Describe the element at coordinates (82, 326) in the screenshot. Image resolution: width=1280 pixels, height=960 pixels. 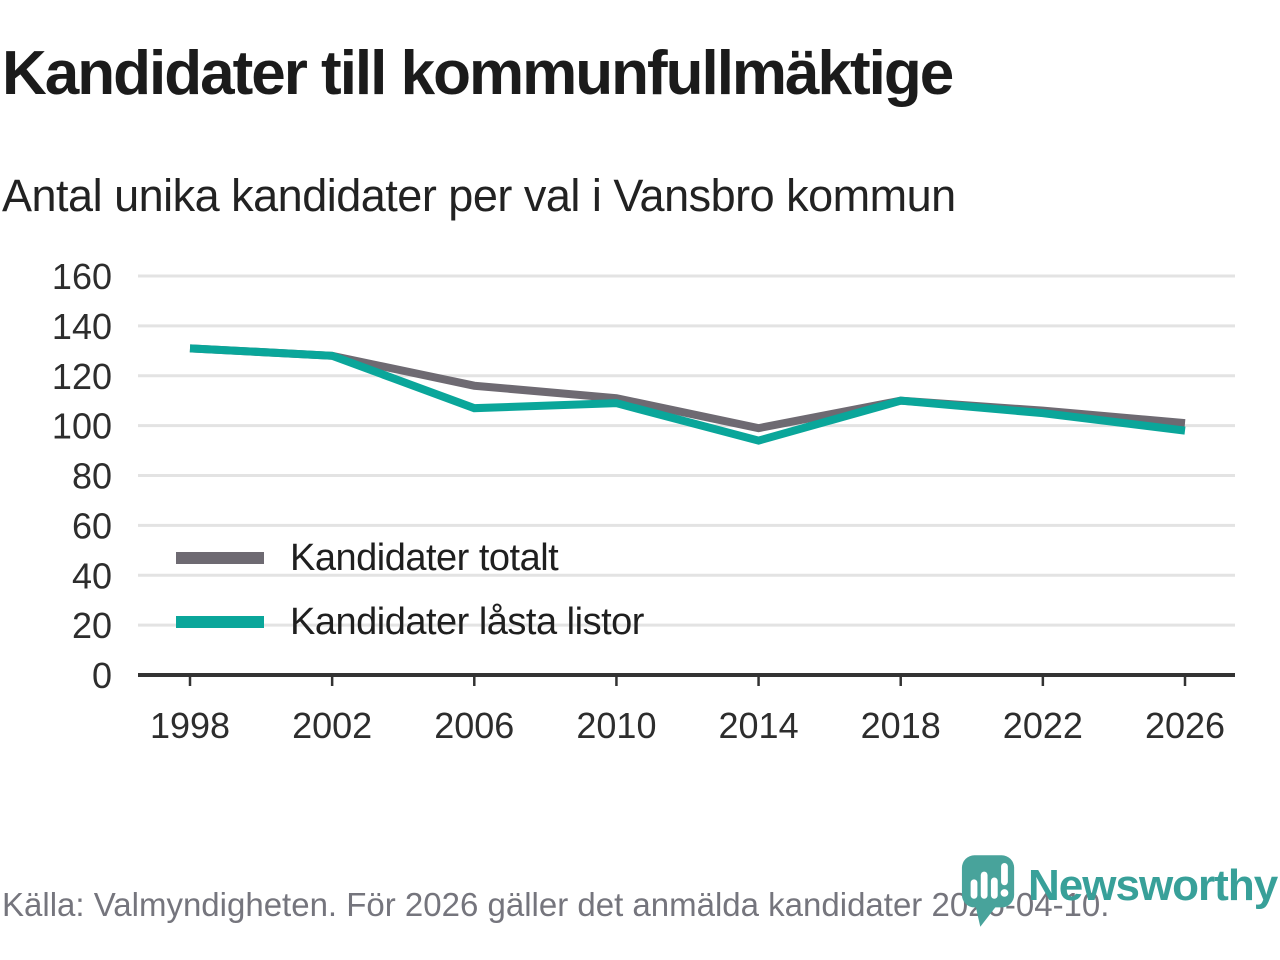
I see `y-axis-tick-label: 140` at that location.